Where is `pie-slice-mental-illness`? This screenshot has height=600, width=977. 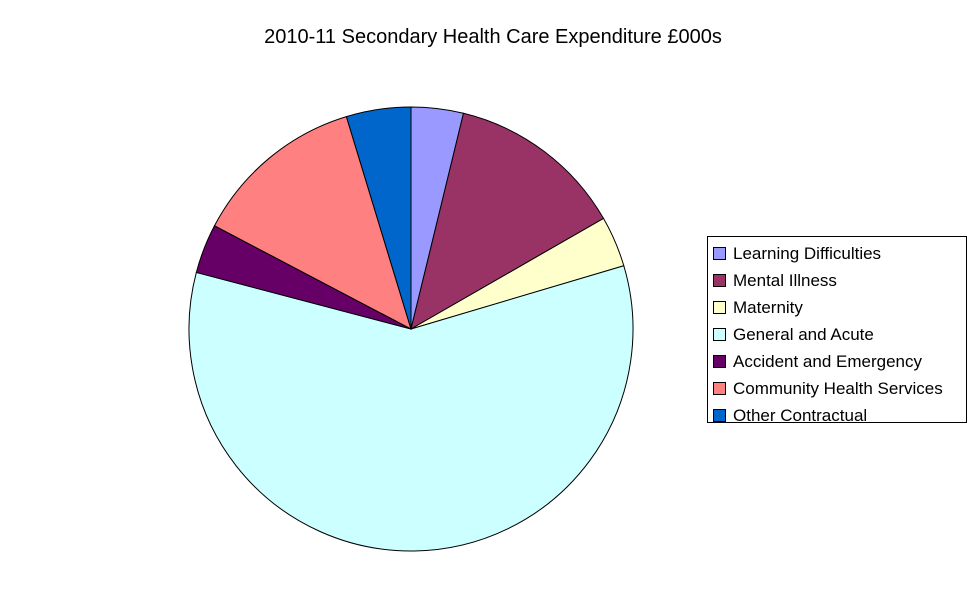 pie-slice-mental-illness is located at coordinates (507, 221).